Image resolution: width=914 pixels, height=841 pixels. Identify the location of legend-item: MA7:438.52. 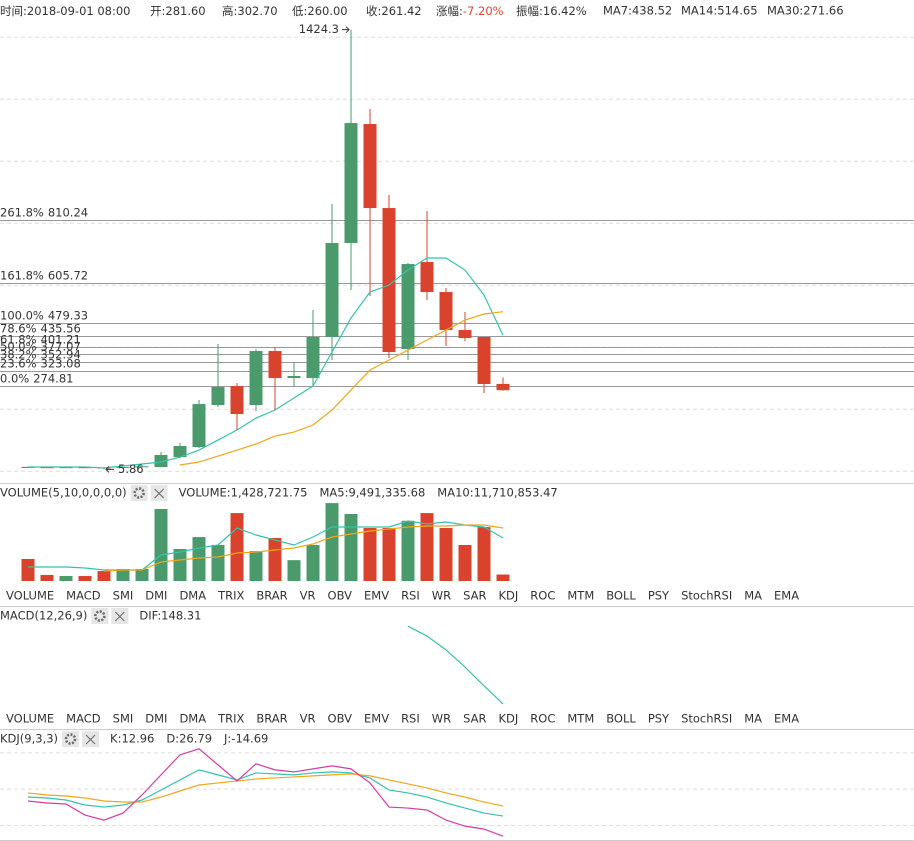
(637, 11).